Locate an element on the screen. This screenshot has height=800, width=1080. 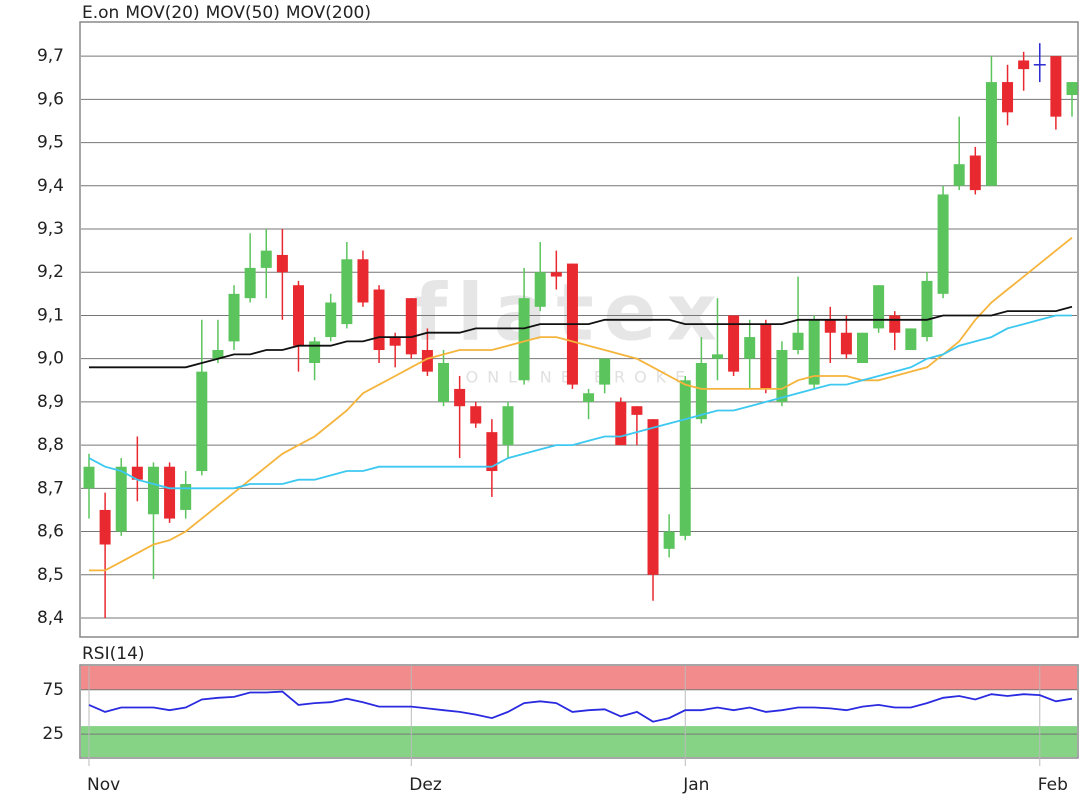
watermark-sub: ONLINE BROKER is located at coordinates (590, 377).